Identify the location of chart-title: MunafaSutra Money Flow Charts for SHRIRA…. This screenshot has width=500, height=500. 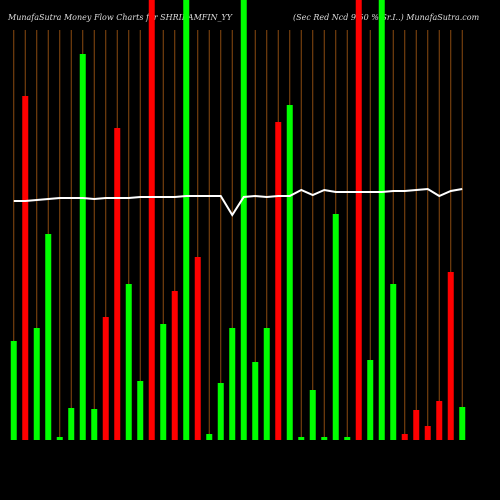
(120, 17).